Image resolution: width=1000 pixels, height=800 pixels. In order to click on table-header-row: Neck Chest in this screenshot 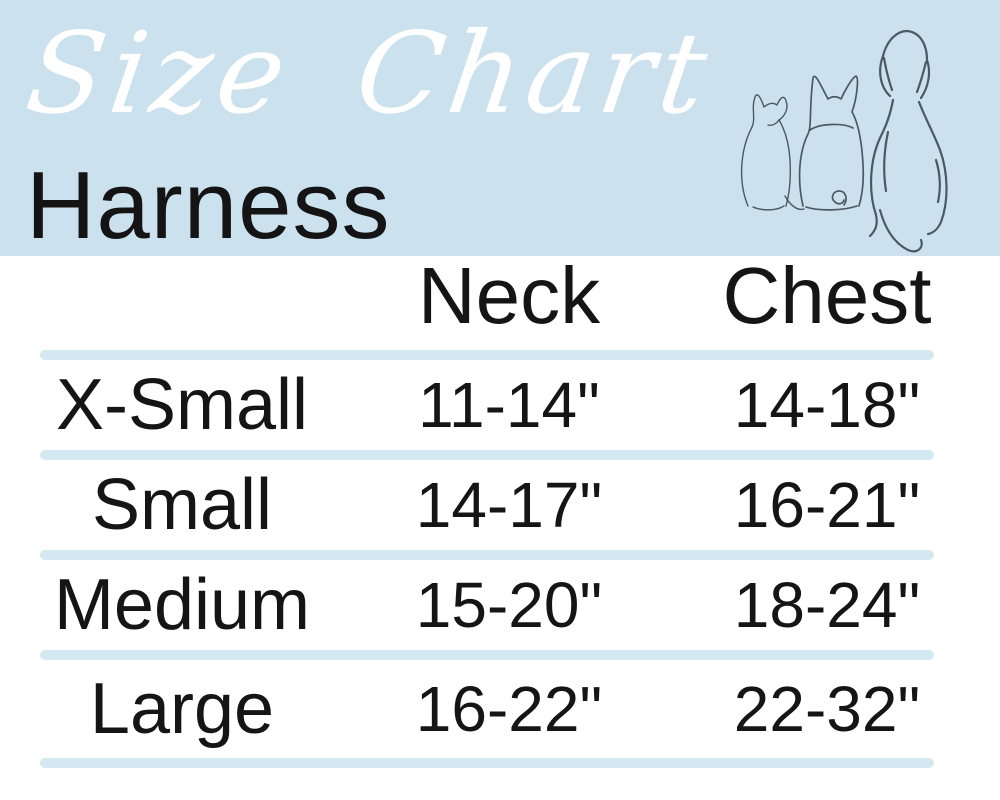, I will do `click(500, 303)`.